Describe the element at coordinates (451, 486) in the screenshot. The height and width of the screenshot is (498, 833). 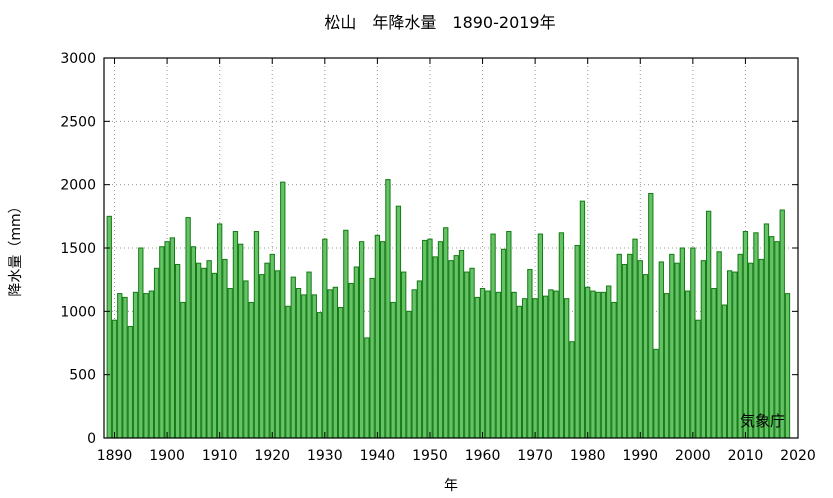
I see `x-axis-label: 年` at that location.